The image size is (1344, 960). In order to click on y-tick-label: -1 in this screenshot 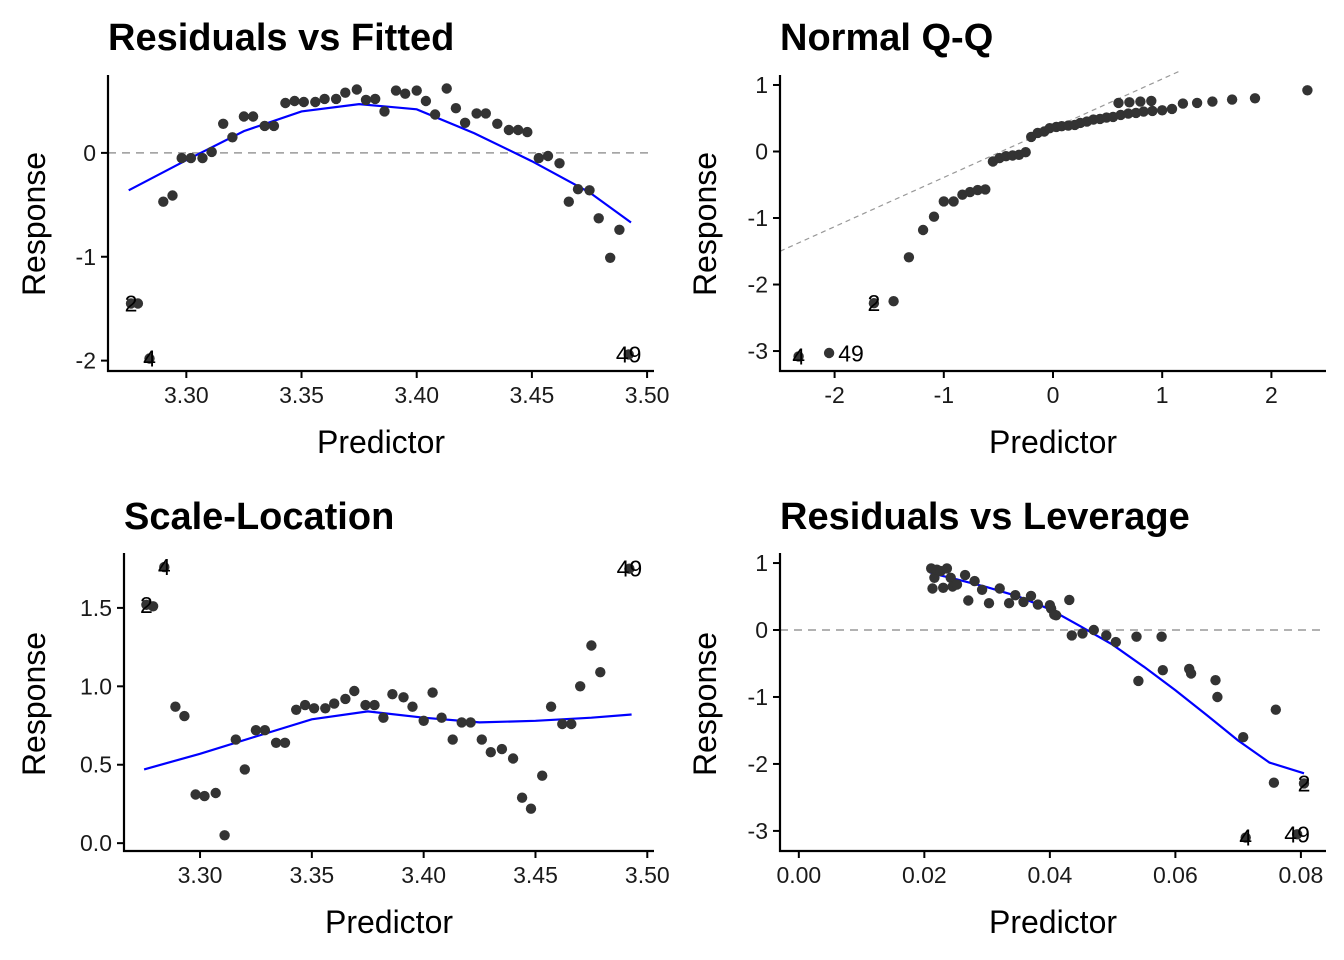, I will do `click(758, 697)`.